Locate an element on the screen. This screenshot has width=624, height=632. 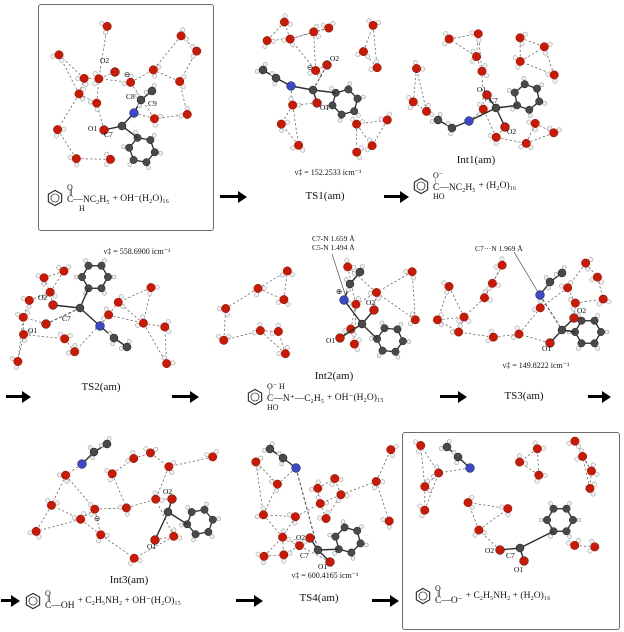
distance-labels-int2: C7-N 1.659 Å C5-N 1.494 Å is located at coordinates (333, 243).